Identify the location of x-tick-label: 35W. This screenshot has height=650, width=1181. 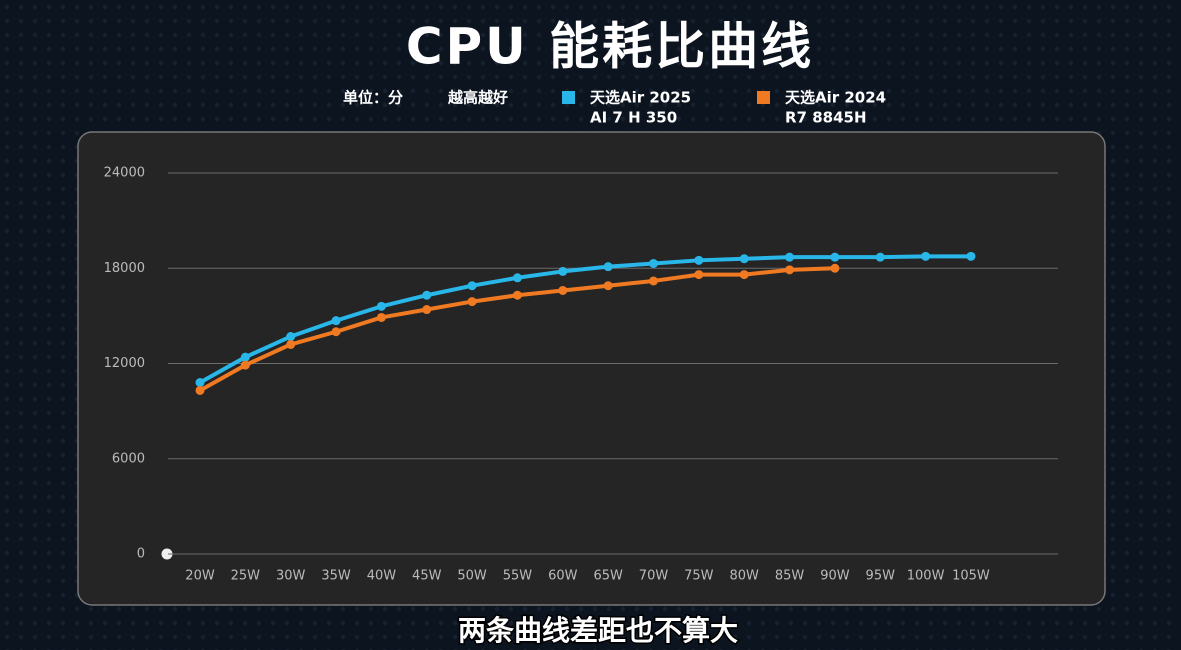
(336, 576).